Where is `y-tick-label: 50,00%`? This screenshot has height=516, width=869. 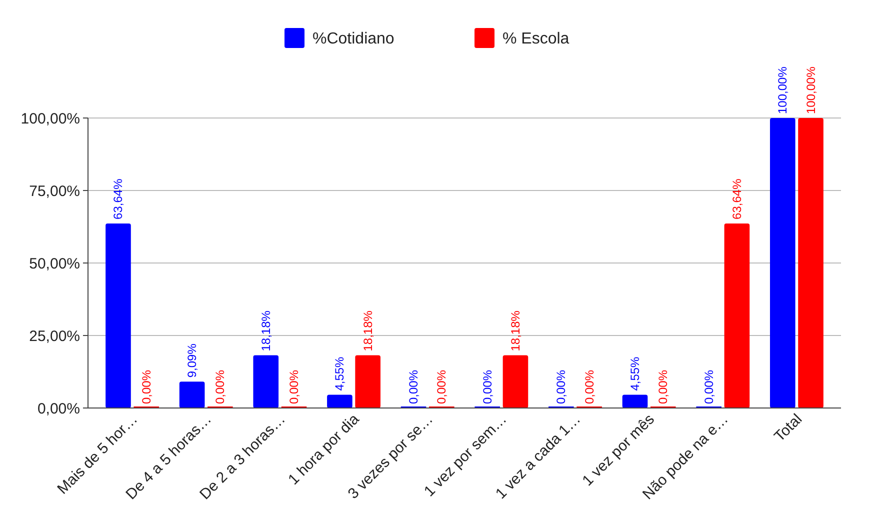
y-tick-label: 50,00% is located at coordinates (54, 263).